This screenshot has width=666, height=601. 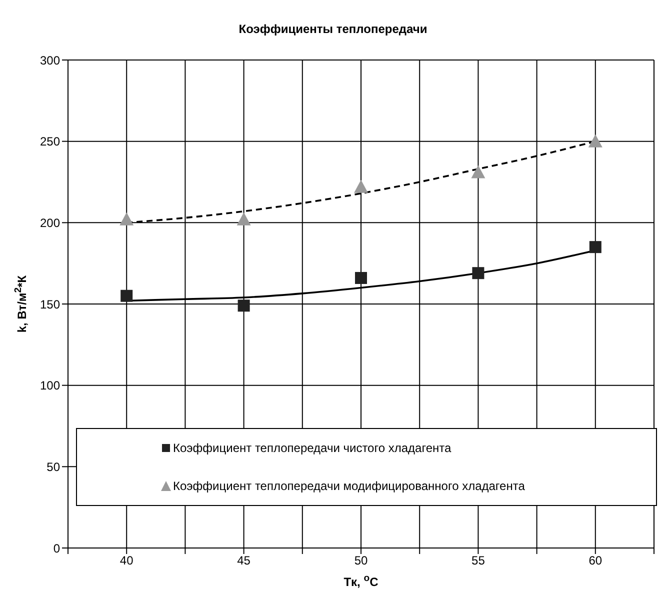 I want to click on legend-label: Коэффициент теплопередачи чистого хладагента, so click(x=312, y=448).